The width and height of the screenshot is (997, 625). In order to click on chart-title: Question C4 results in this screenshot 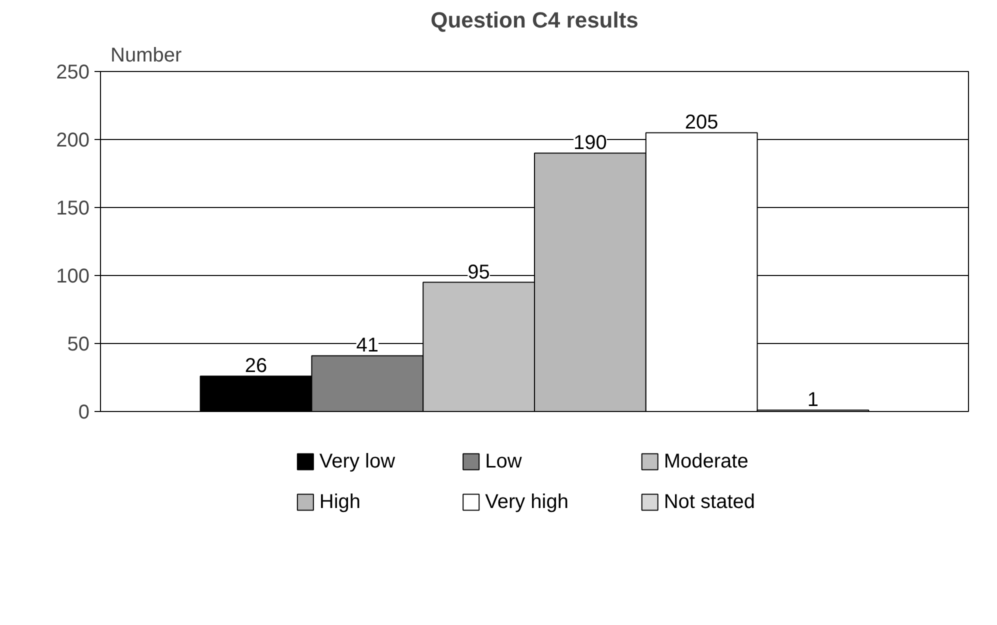, I will do `click(534, 20)`.